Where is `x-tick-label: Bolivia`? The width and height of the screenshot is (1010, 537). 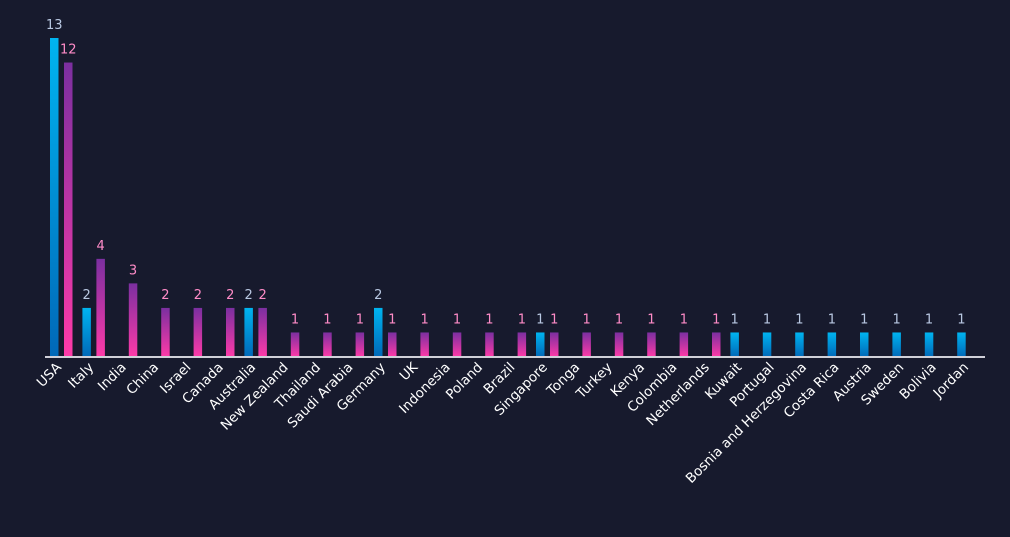
x-tick-label: Bolivia is located at coordinates (917, 381).